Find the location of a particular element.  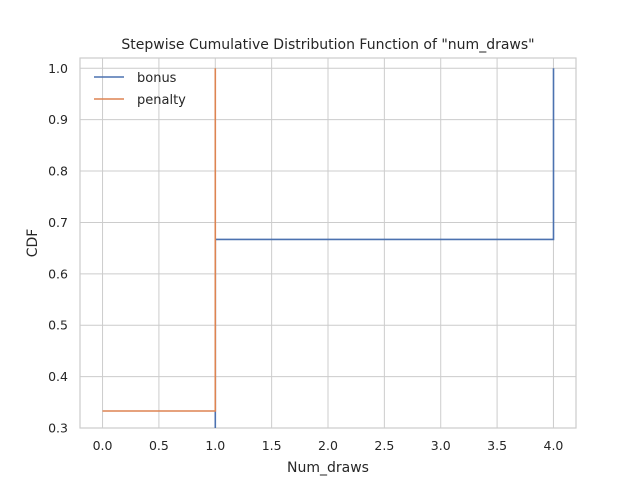

x-tick-label: 2.0 is located at coordinates (328, 445).